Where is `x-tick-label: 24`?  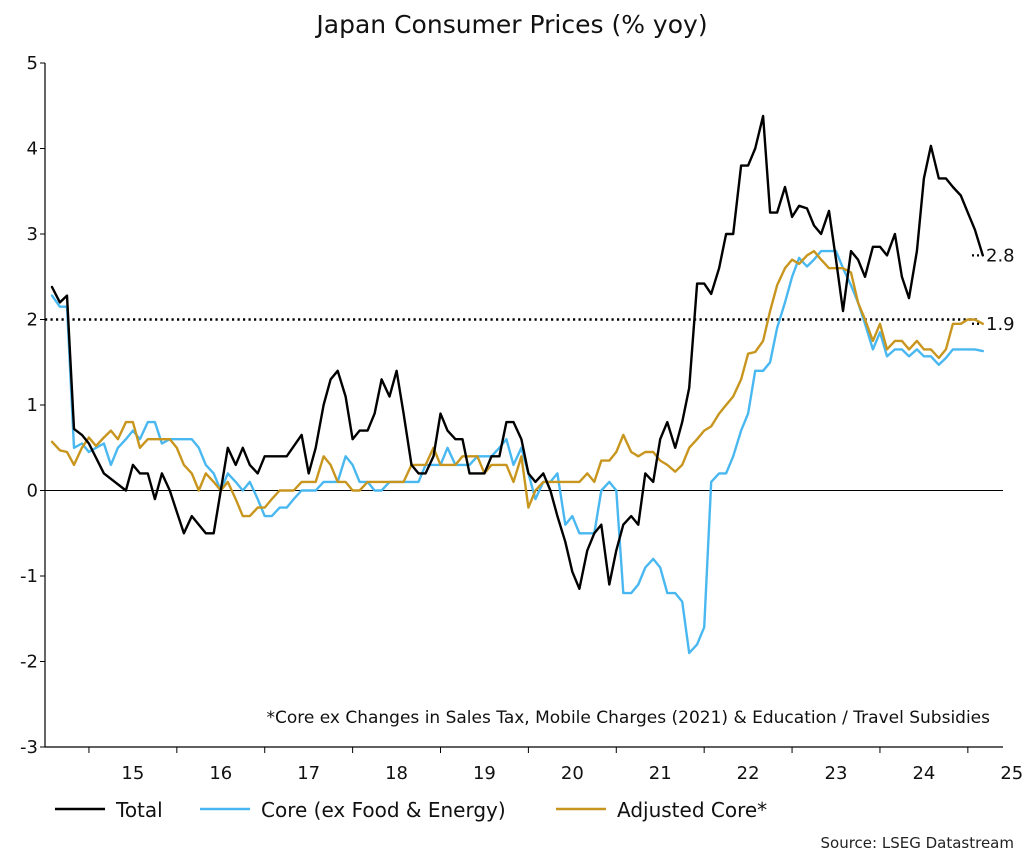 x-tick-label: 24 is located at coordinates (923, 773).